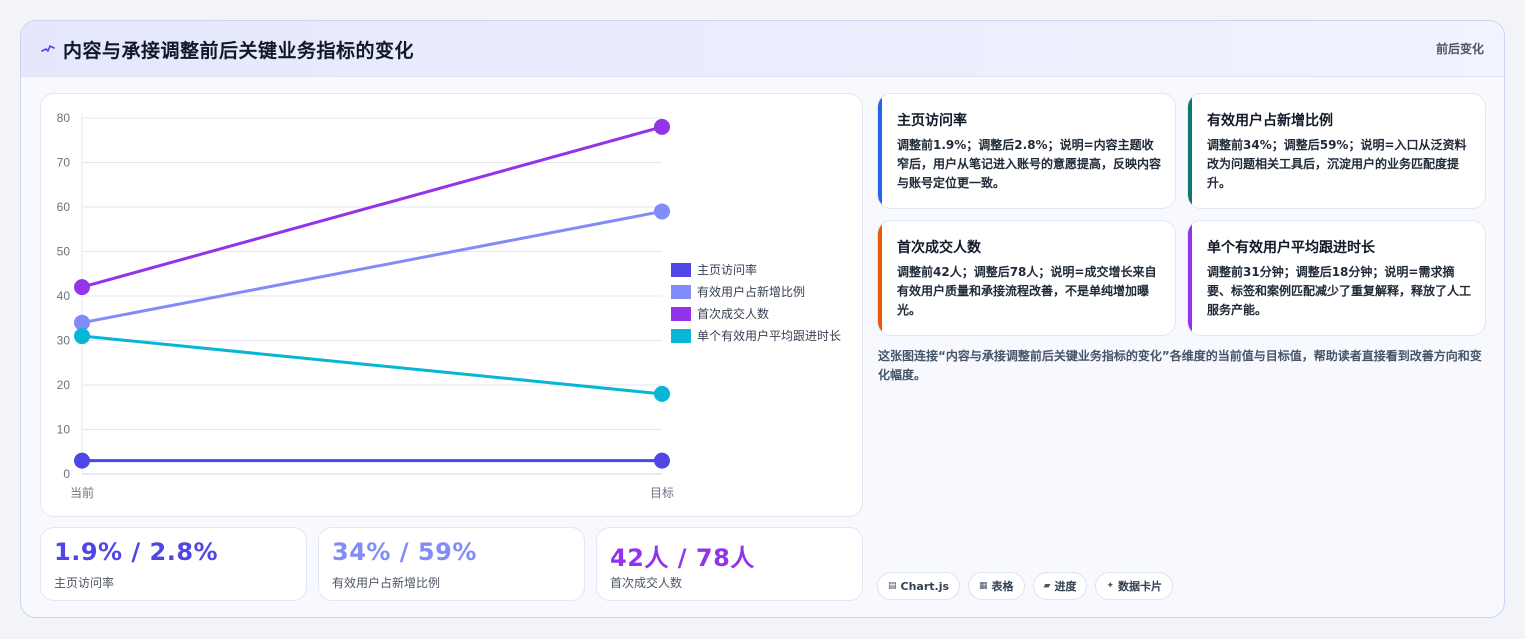  I want to click on stat-value: 42人 / 78人, so click(682, 558).